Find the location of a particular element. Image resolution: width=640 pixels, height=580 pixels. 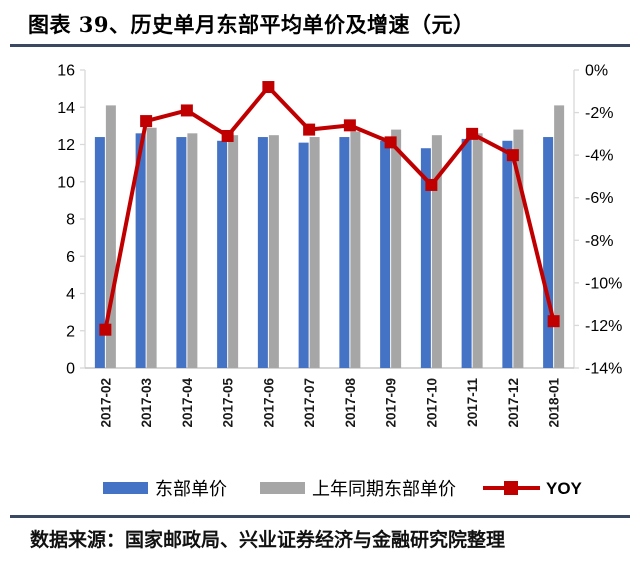

right-axis-tick-label: -2% is located at coordinates (599, 113).